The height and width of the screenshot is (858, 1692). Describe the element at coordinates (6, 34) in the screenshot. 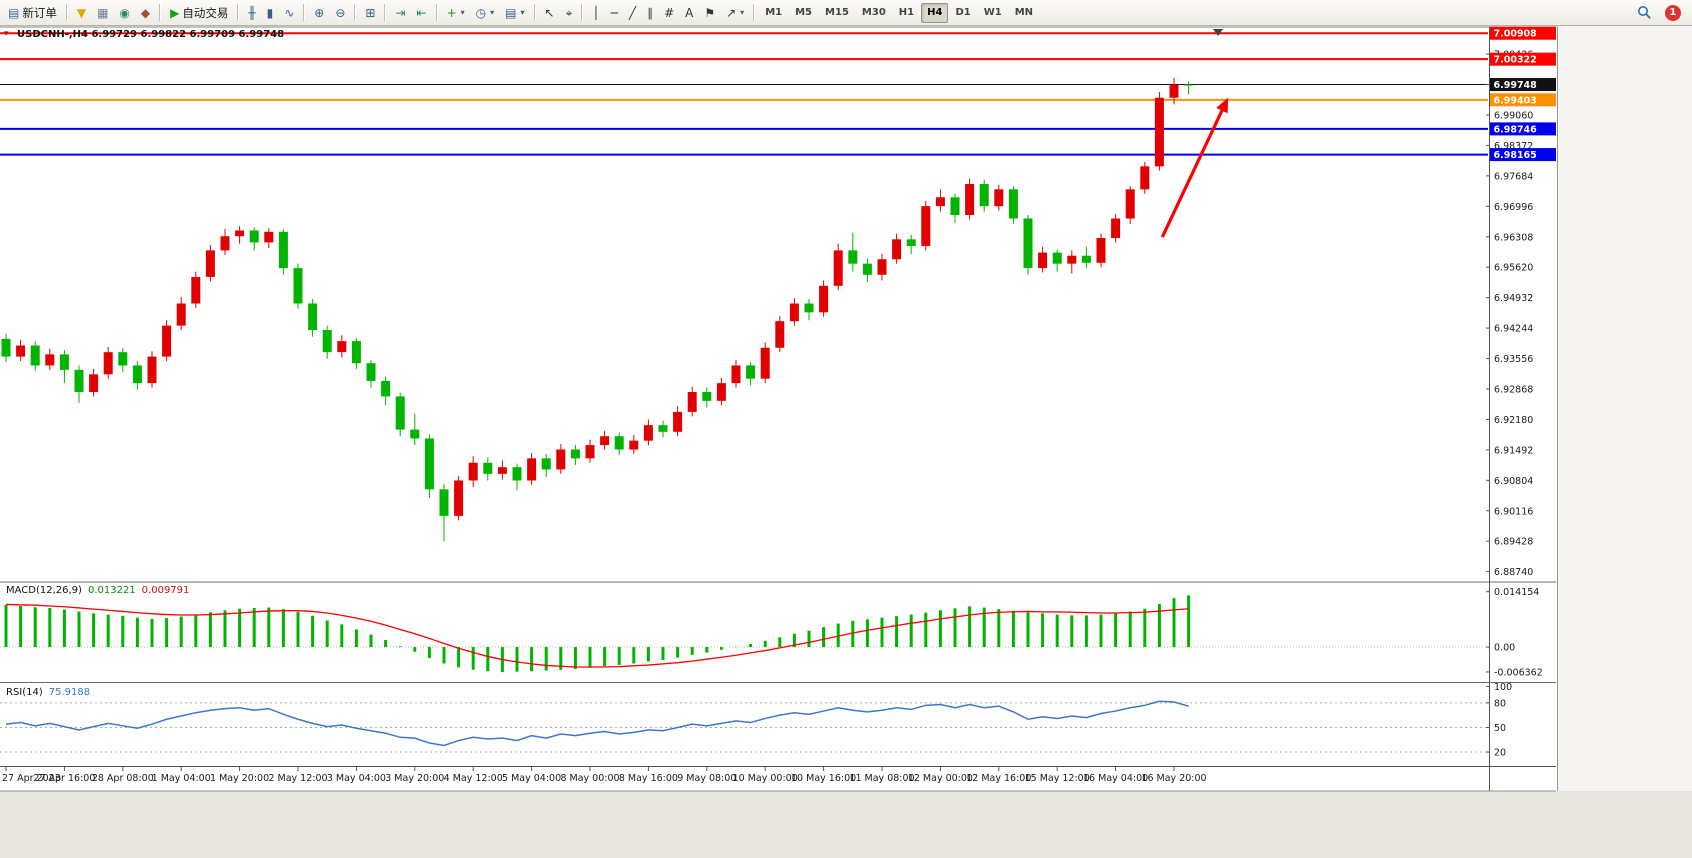

I see `chart-menu-icon: ▾` at that location.